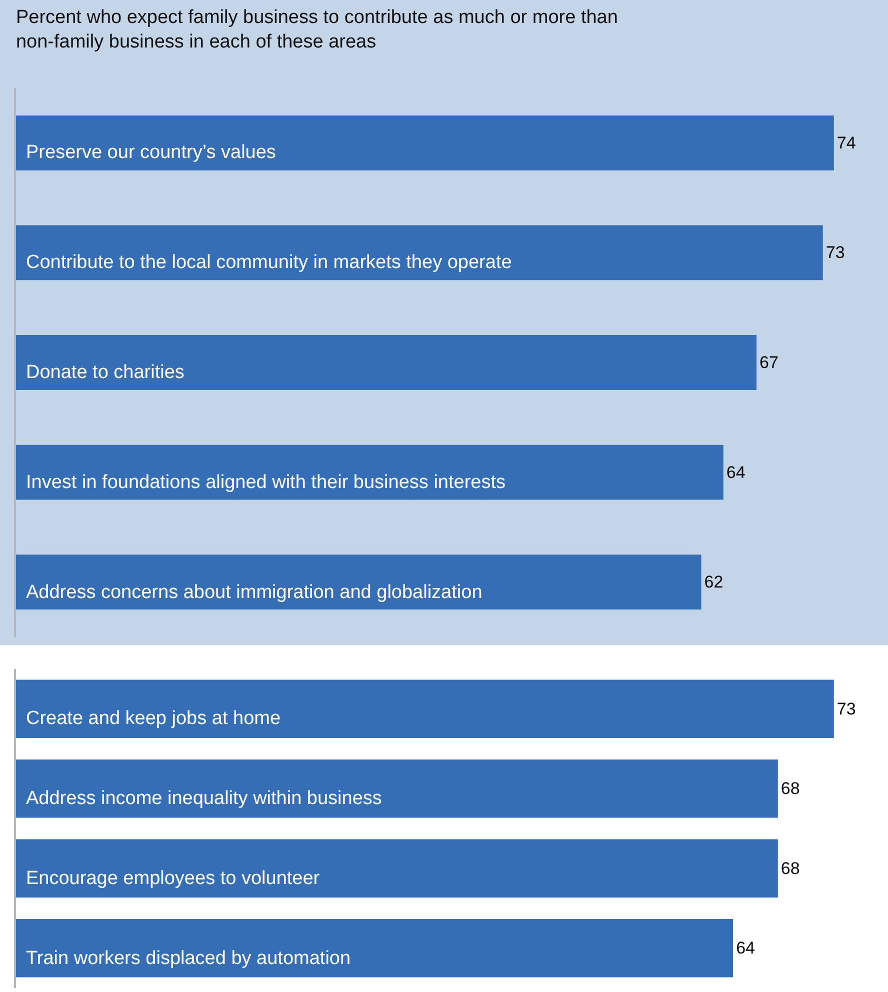 The height and width of the screenshot is (992, 888). What do you see at coordinates (254, 592) in the screenshot?
I see `y-tick-label: Address concerns about immigration and globalization` at bounding box center [254, 592].